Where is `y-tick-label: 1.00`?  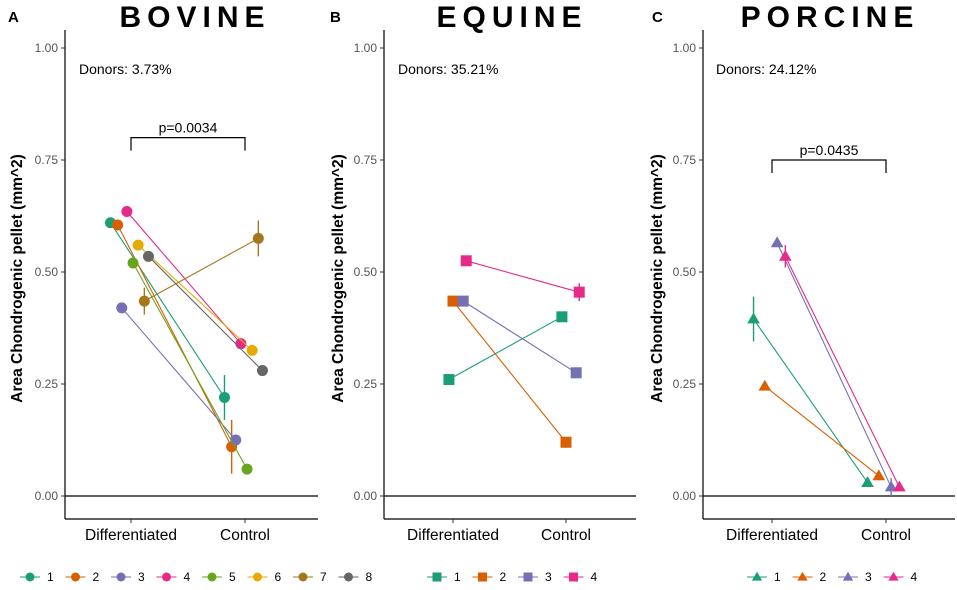 y-tick-label: 1.00 is located at coordinates (47, 48).